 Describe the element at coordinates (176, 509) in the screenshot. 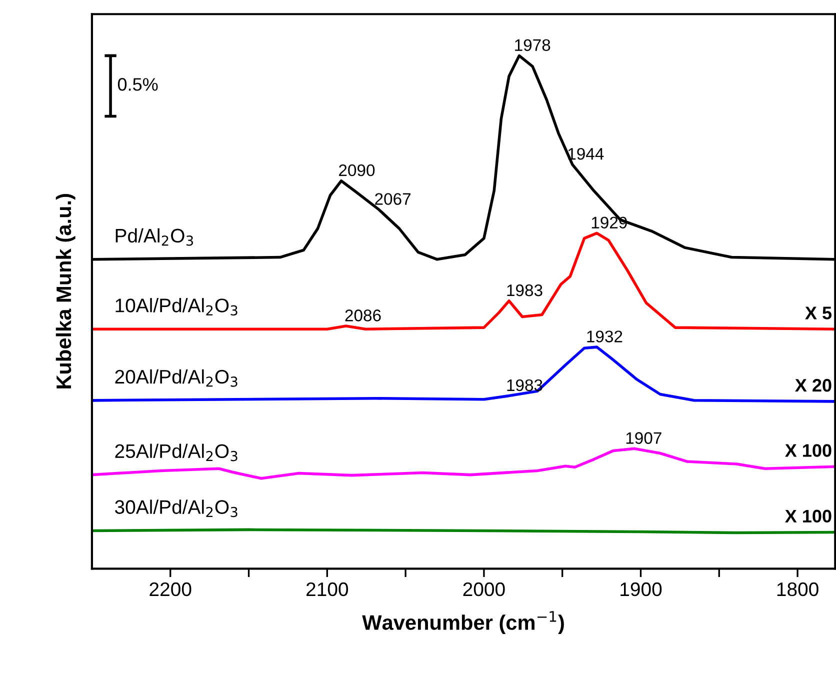

I see `series-label: 30Al/Pd/Al$_{2}$O$_{3}$` at that location.